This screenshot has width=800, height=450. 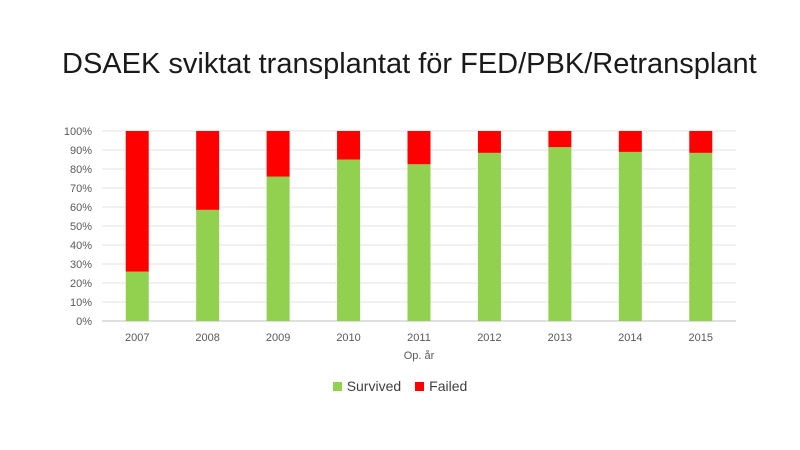 What do you see at coordinates (489, 236) in the screenshot?
I see `bar-survived-2012` at bounding box center [489, 236].